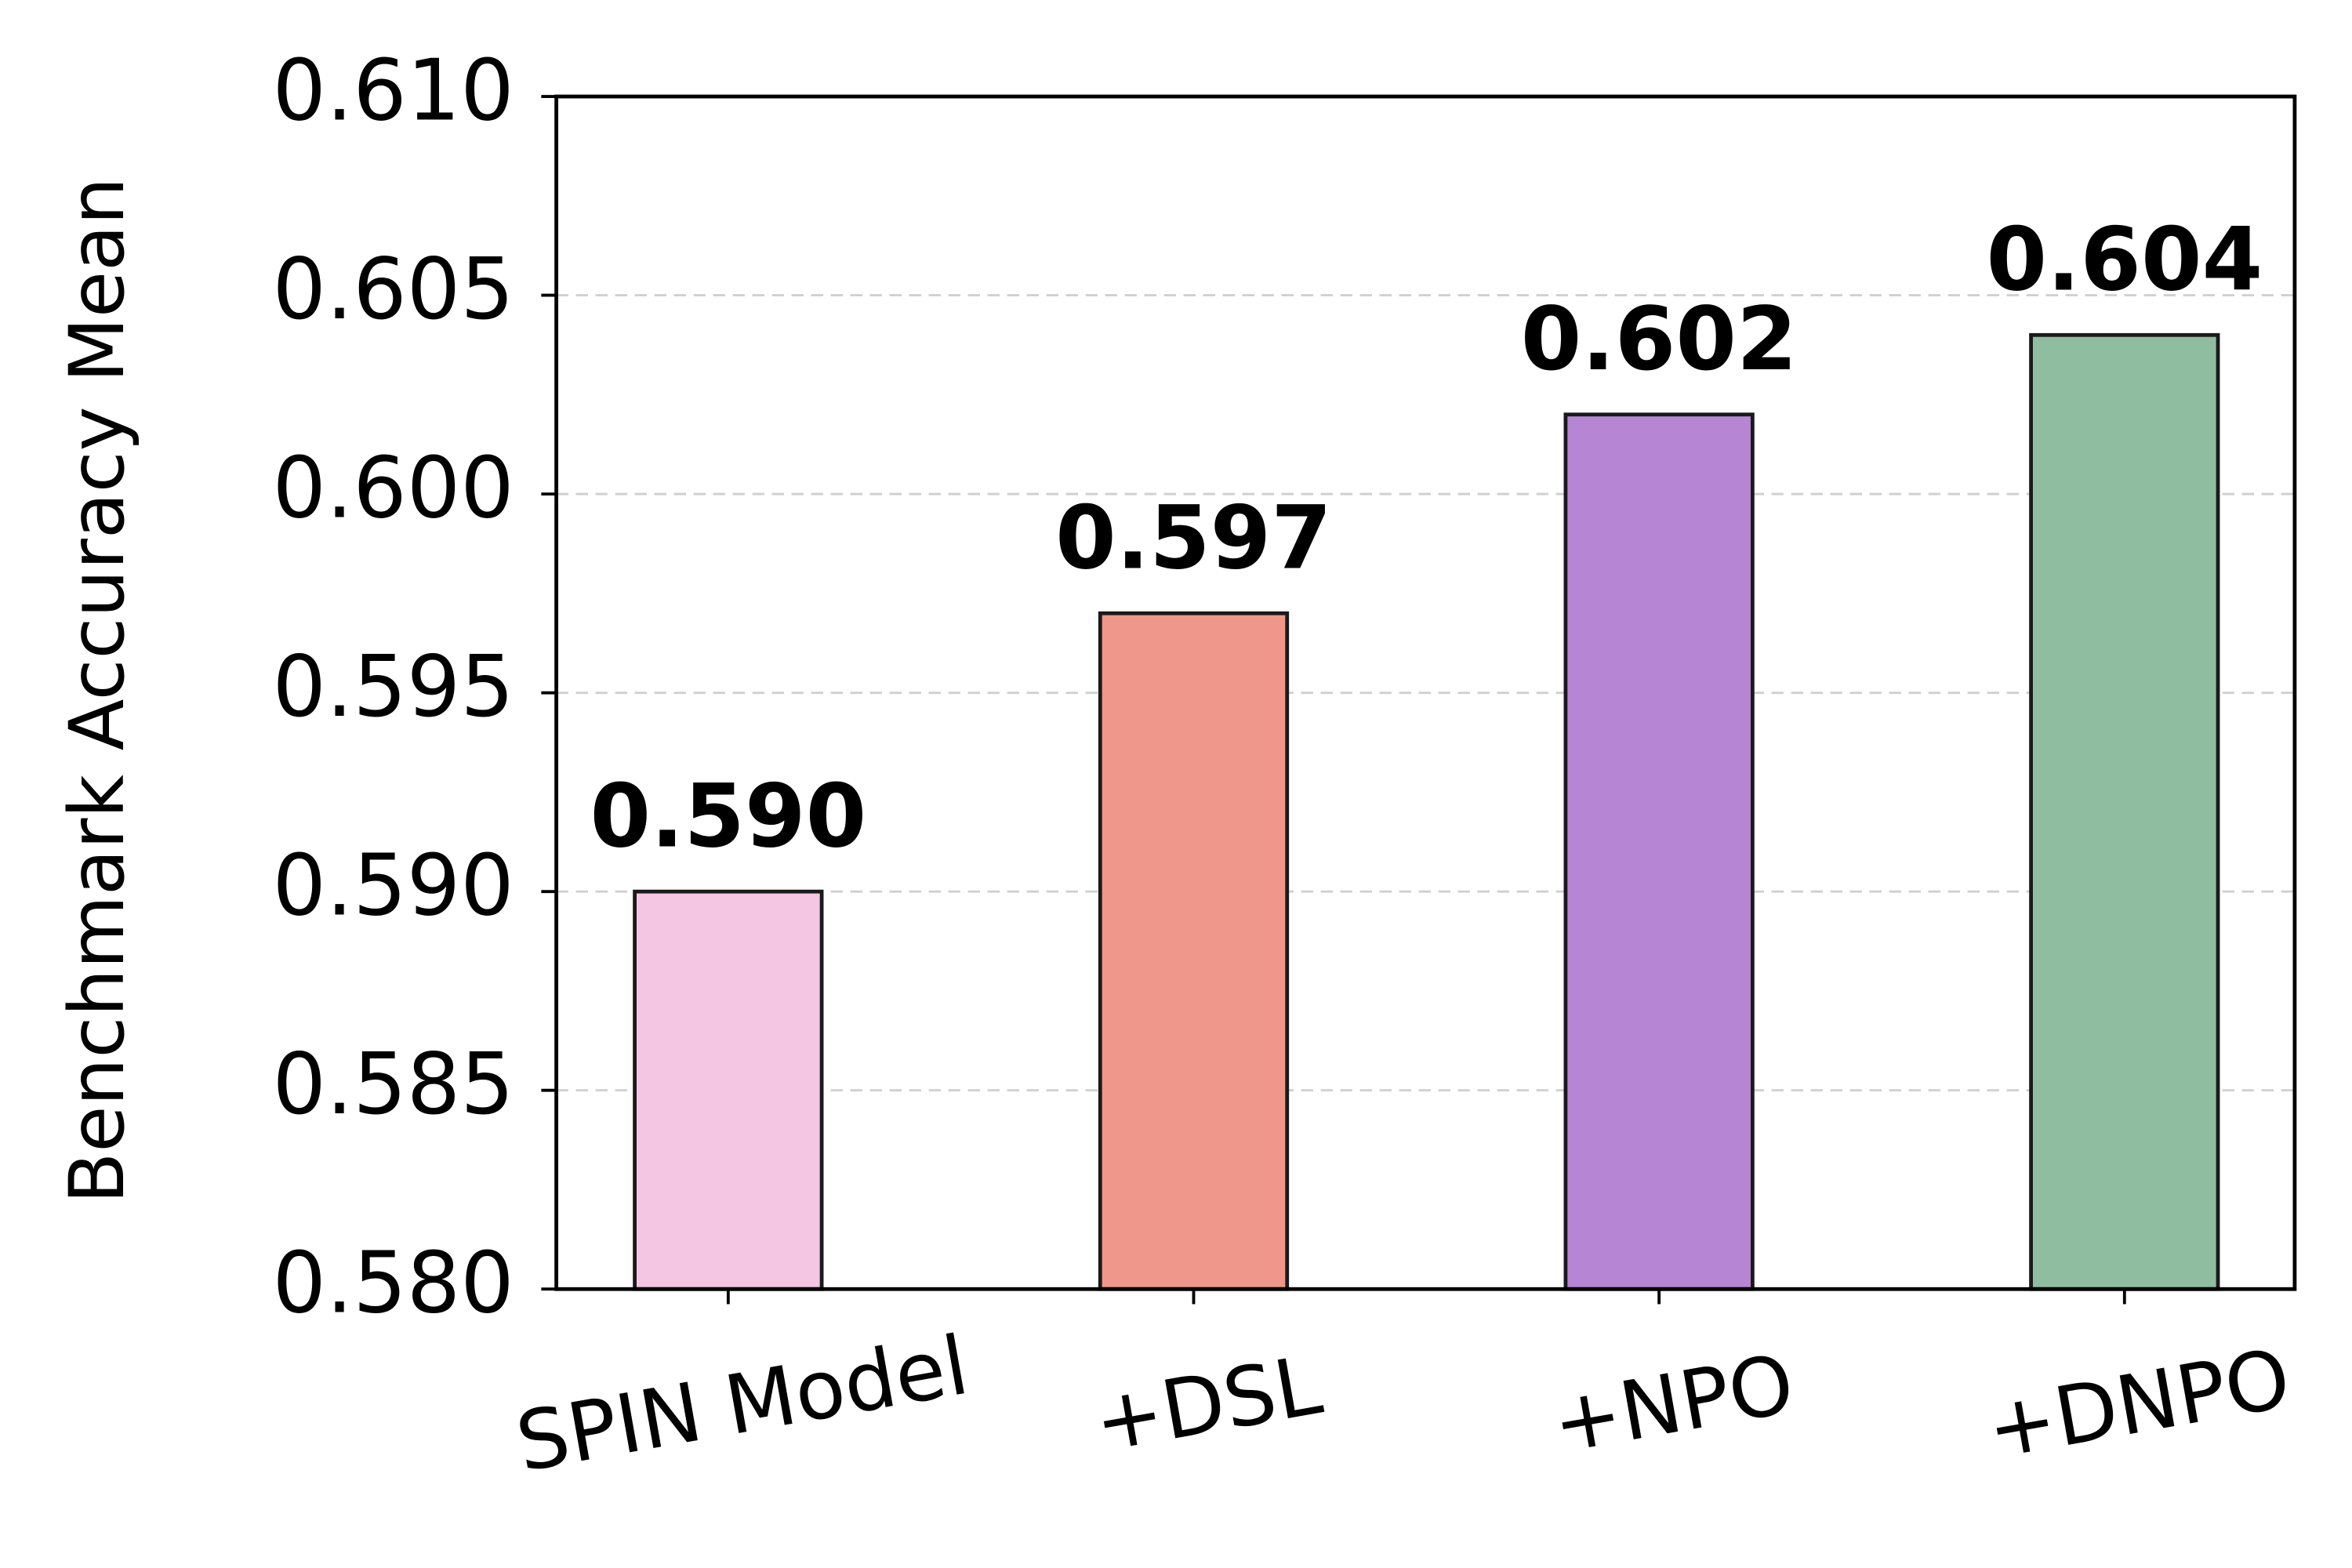 This screenshot has width=2352, height=1568. I want to click on y-tick-label: 0.605, so click(393, 290).